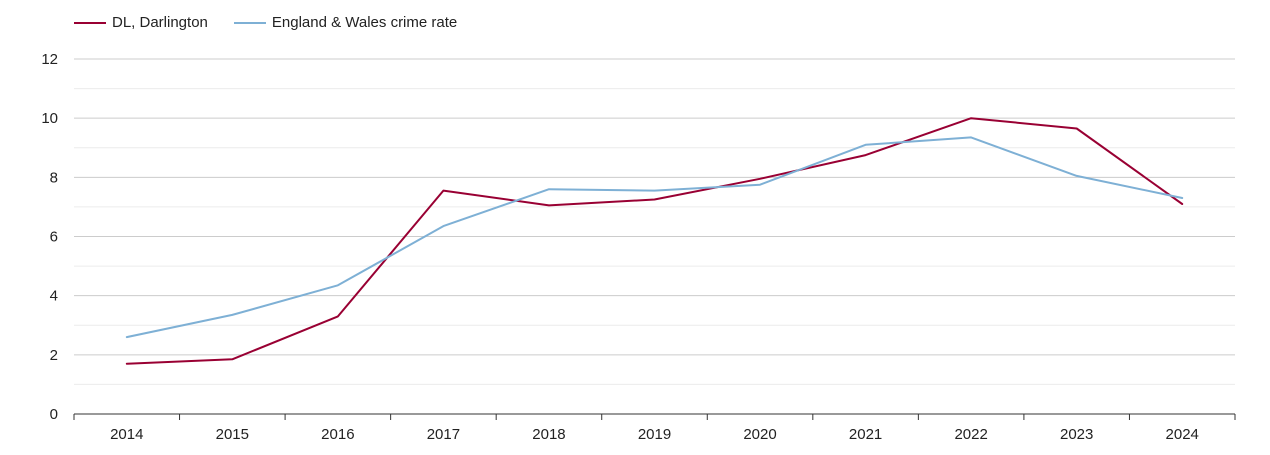 The image size is (1270, 455). I want to click on x-tick-label: 2020, so click(759, 434).